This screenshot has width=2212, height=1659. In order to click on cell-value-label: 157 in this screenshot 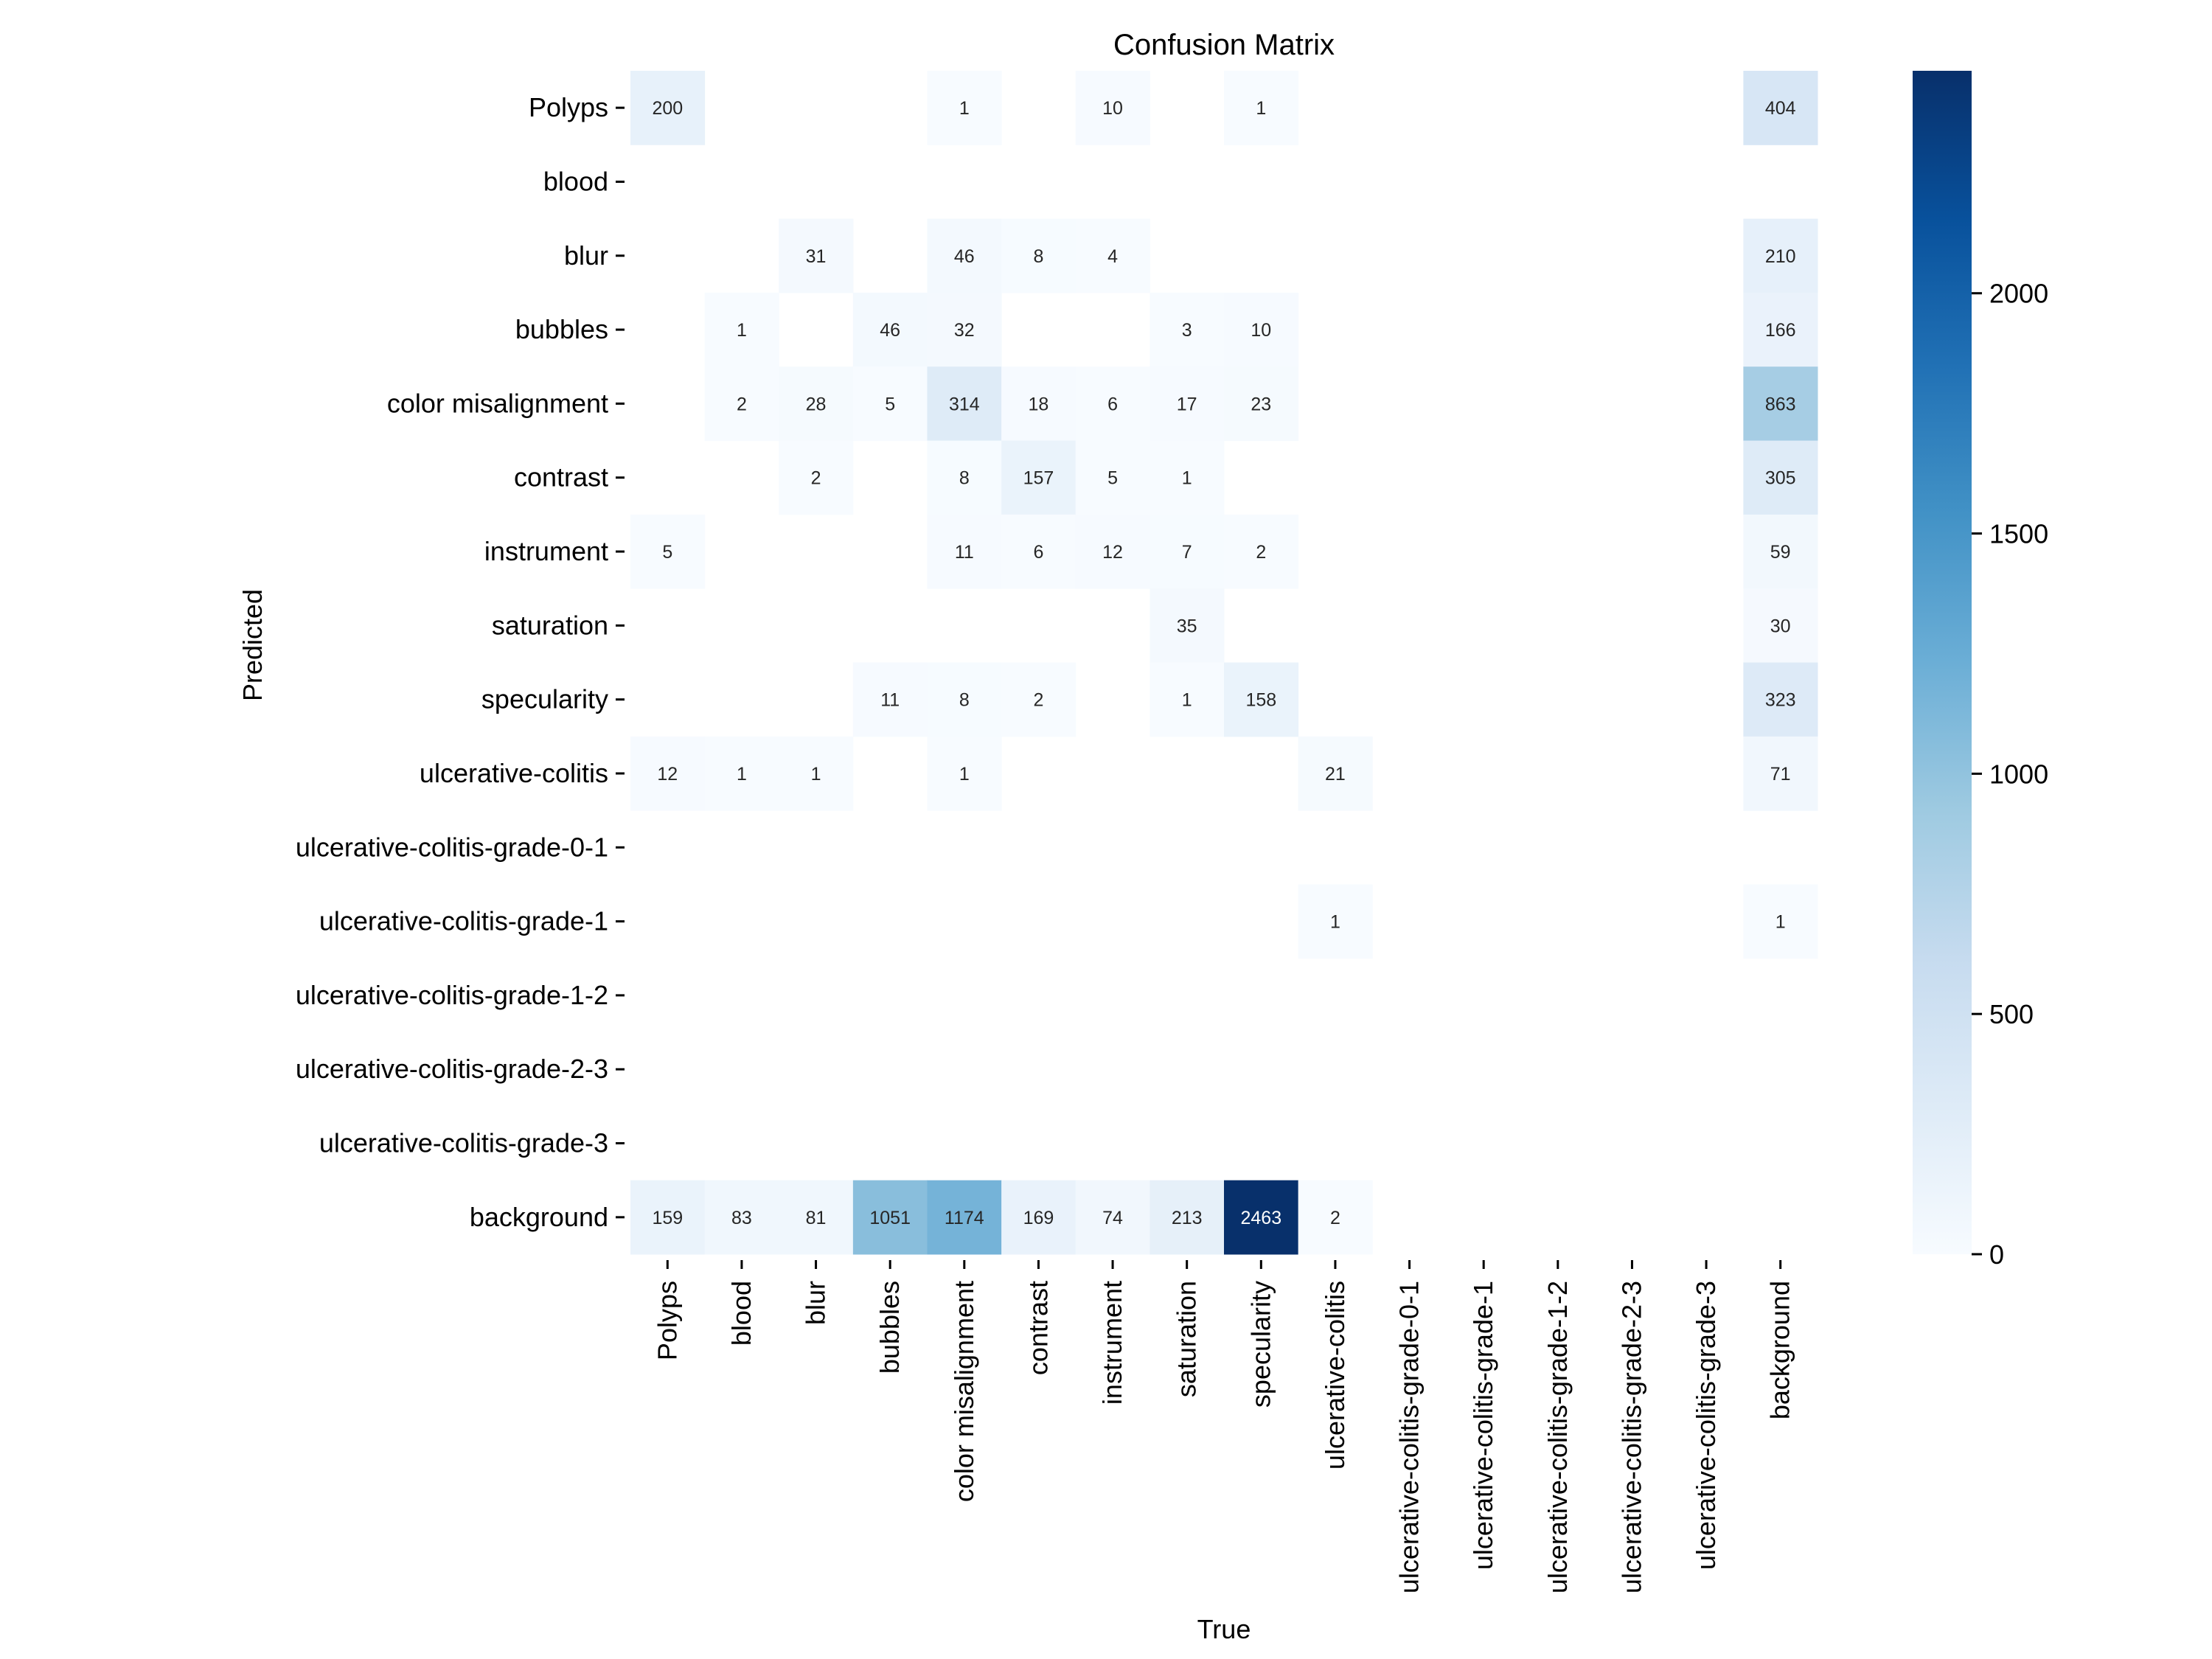, I will do `click(1038, 478)`.